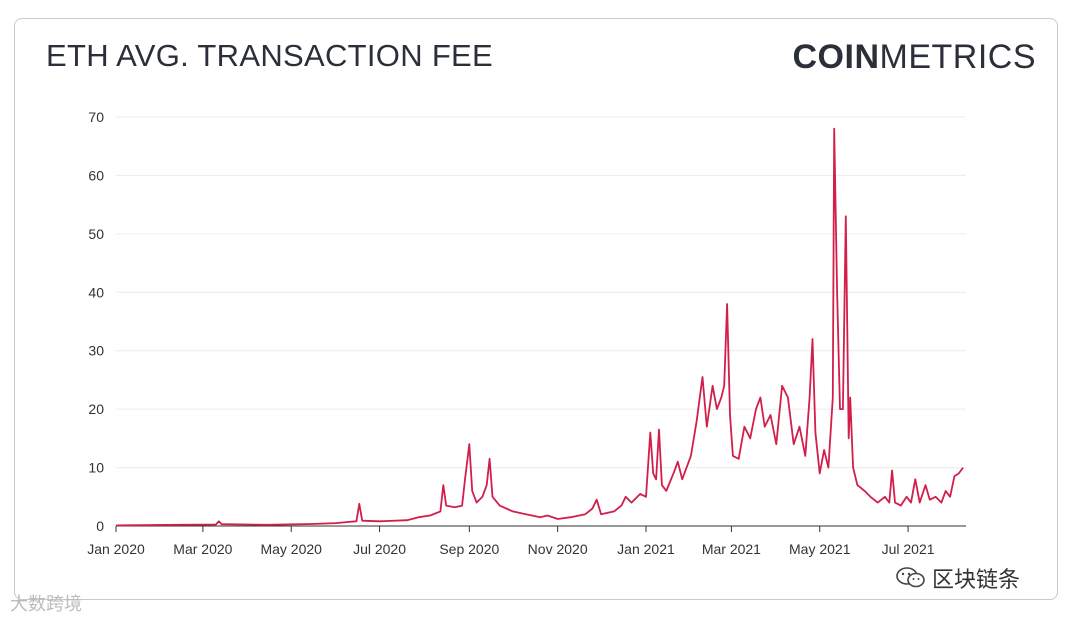 This screenshot has height=623, width=1080. What do you see at coordinates (976, 579) in the screenshot?
I see `watermark-right-text: 区块链条` at bounding box center [976, 579].